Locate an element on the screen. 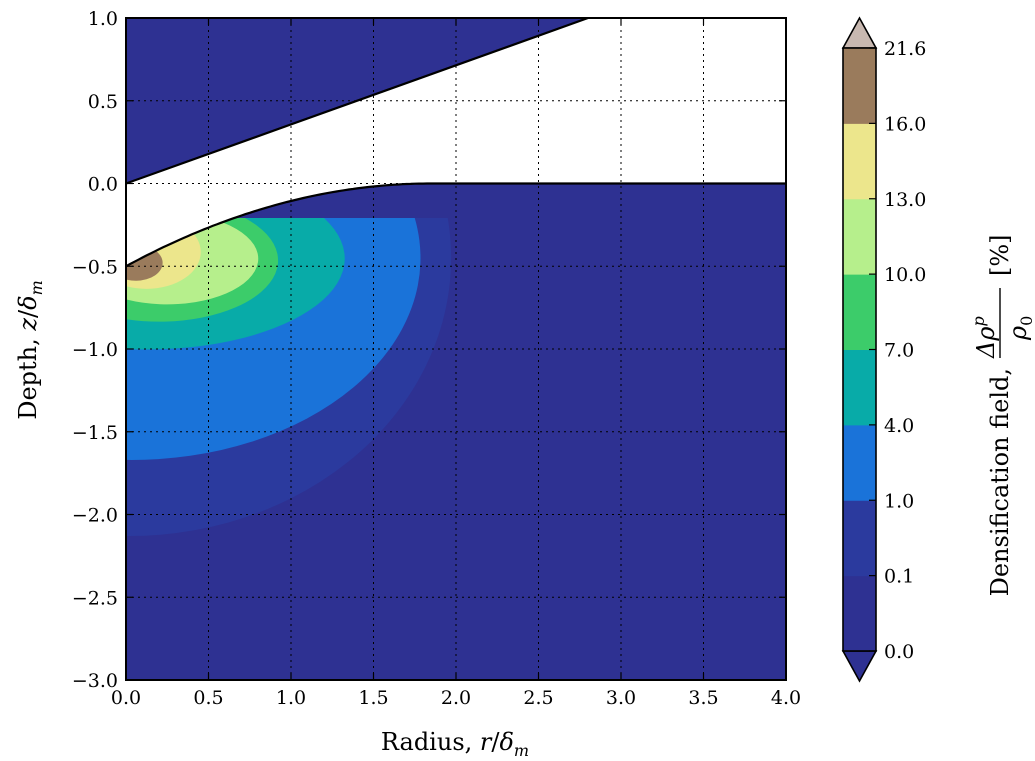 The height and width of the screenshot is (761, 1035). y-tick-label: 0.5 is located at coordinates (103, 102).